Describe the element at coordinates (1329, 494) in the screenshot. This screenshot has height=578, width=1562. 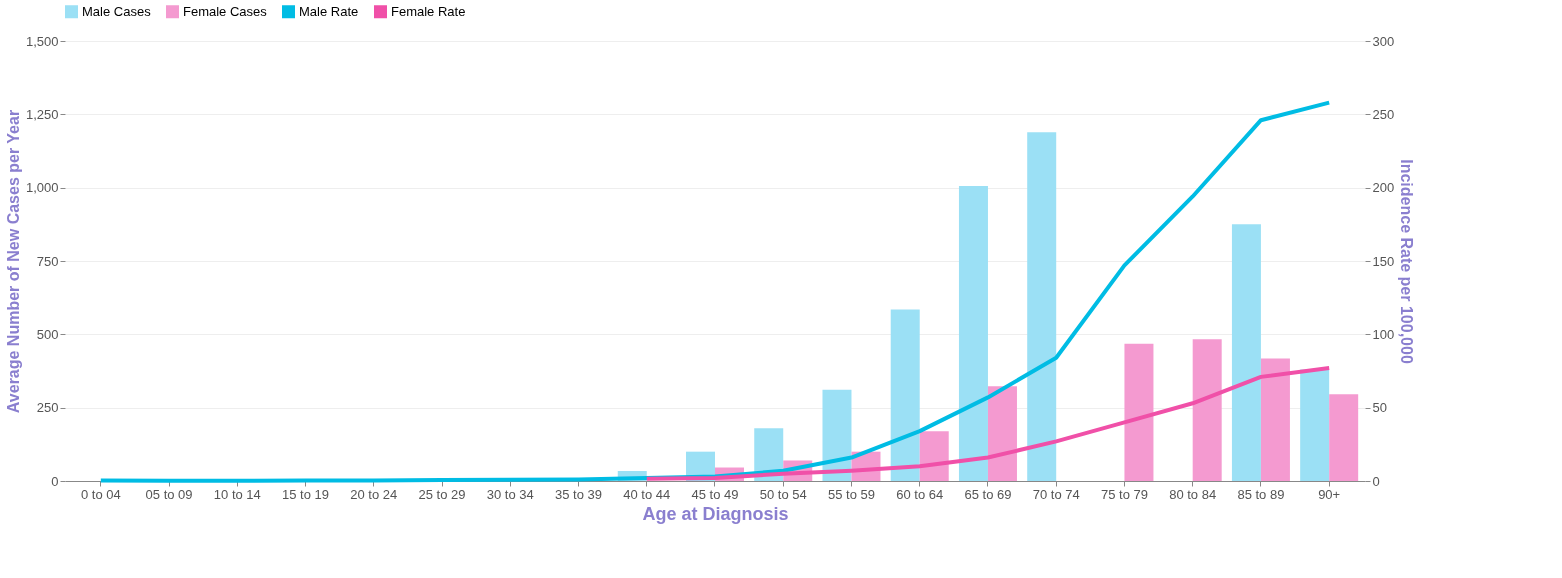
I see `x-tick-label: 90+` at that location.